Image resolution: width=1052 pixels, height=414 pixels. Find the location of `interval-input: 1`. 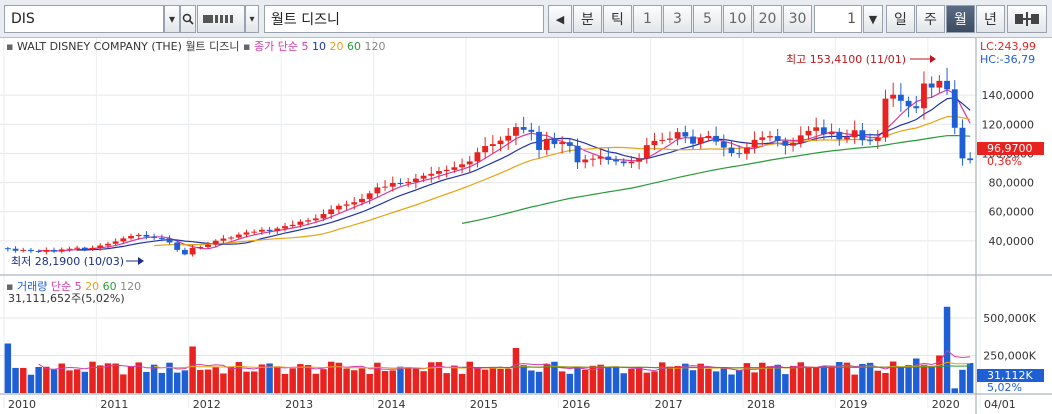

interval-input: 1 is located at coordinates (838, 19).